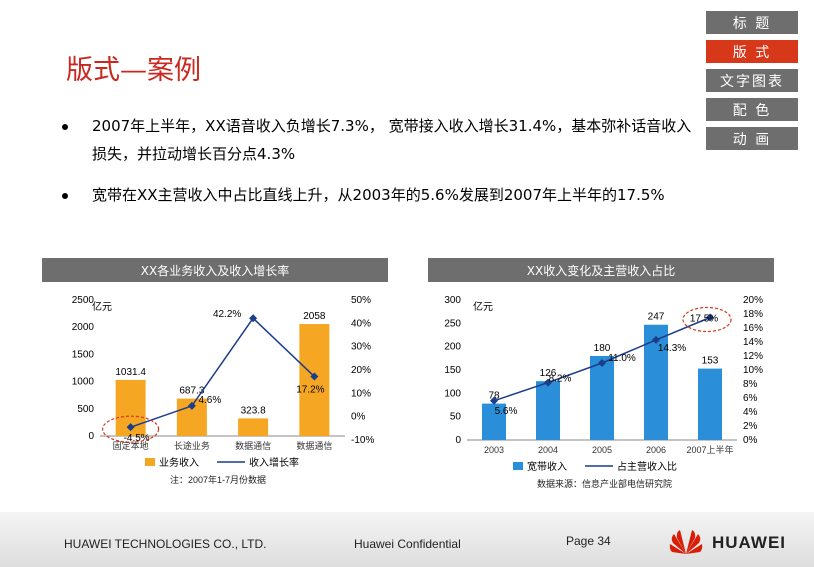  Describe the element at coordinates (750, 384) in the screenshot. I see `y2-tick-label: 8%` at that location.